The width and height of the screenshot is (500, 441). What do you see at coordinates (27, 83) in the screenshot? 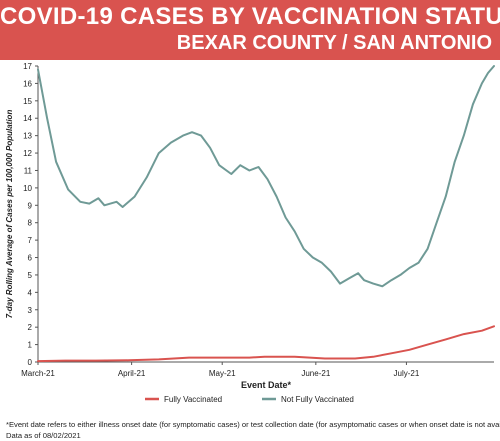
I see `y-tick-label: 16` at bounding box center [27, 83].